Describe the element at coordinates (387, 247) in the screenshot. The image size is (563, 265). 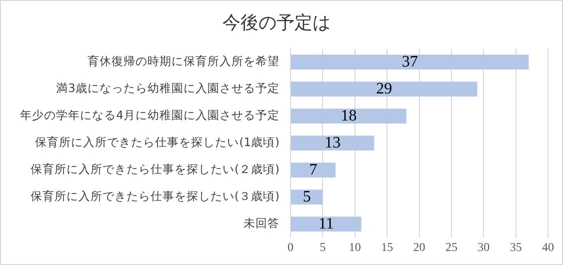
I see `x-tick-label: 15` at that location.